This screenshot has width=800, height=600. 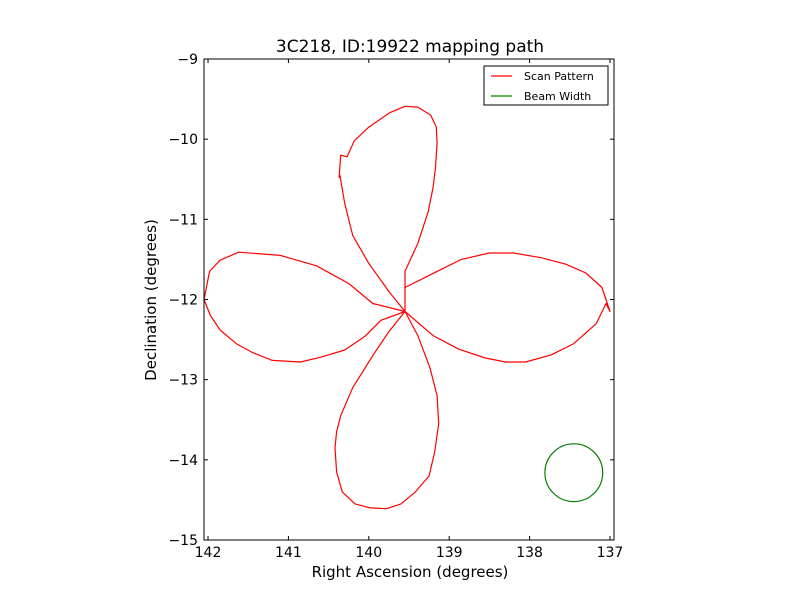 I want to click on y-tick-label: −11, so click(x=183, y=220).